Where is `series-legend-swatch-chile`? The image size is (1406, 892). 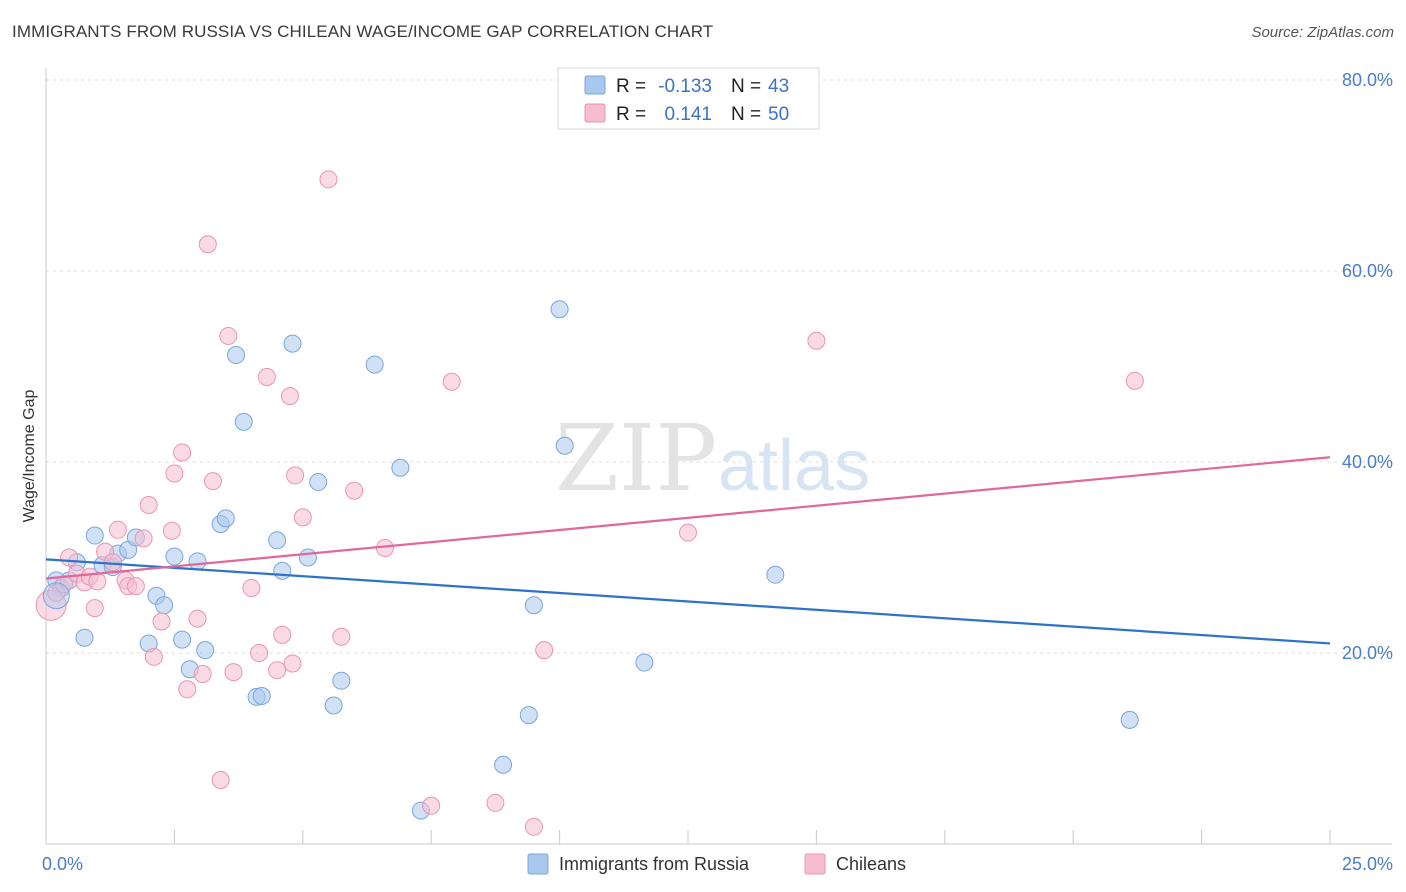 series-legend-swatch-chile is located at coordinates (815, 864).